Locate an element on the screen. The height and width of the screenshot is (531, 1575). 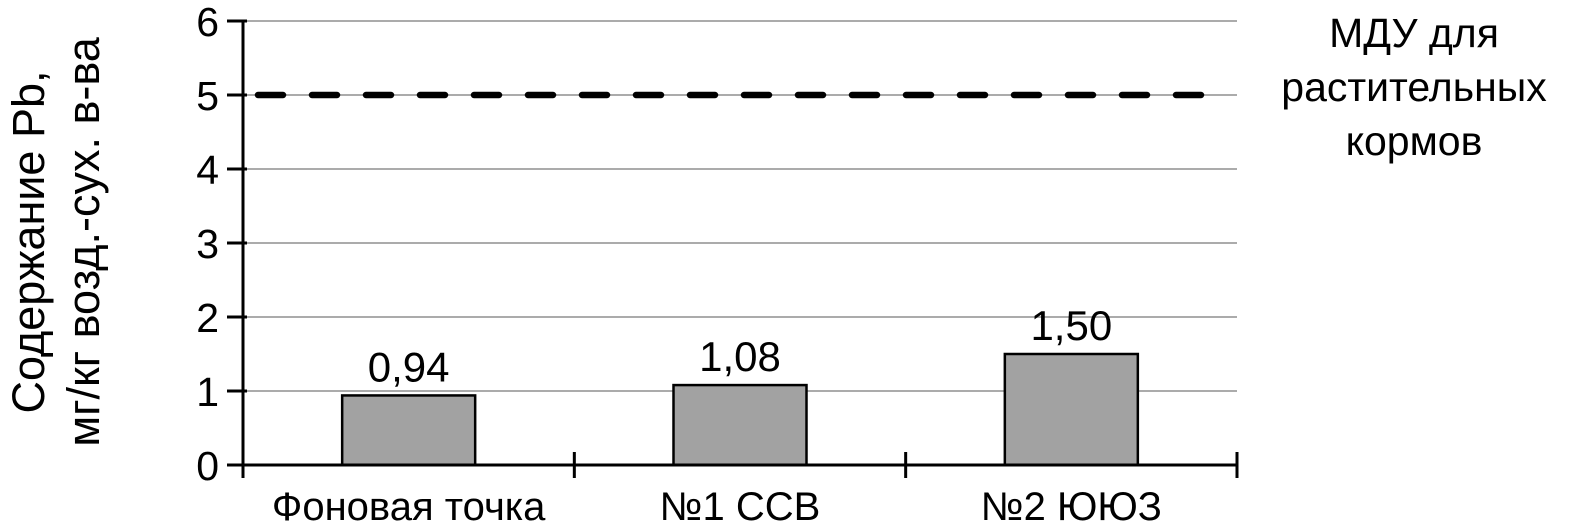
y-tick-label: 1 is located at coordinates (207, 392).